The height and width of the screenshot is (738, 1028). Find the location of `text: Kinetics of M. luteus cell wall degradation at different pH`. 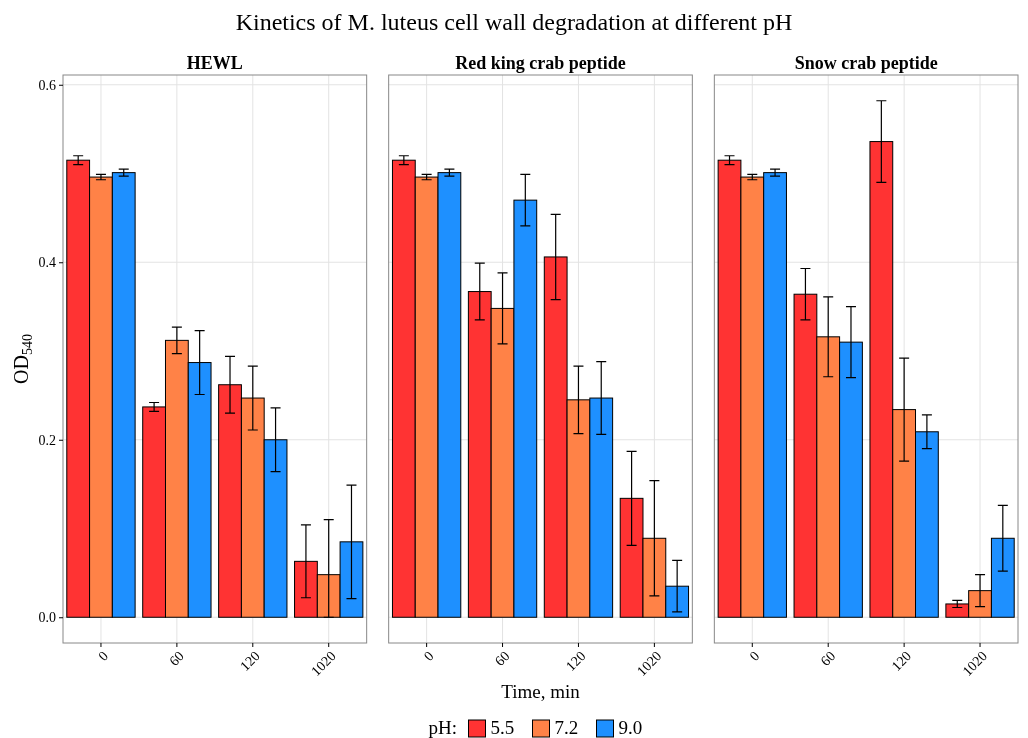

text: Kinetics of M. luteus cell wall degradation at different pH is located at coordinates (514, 22).